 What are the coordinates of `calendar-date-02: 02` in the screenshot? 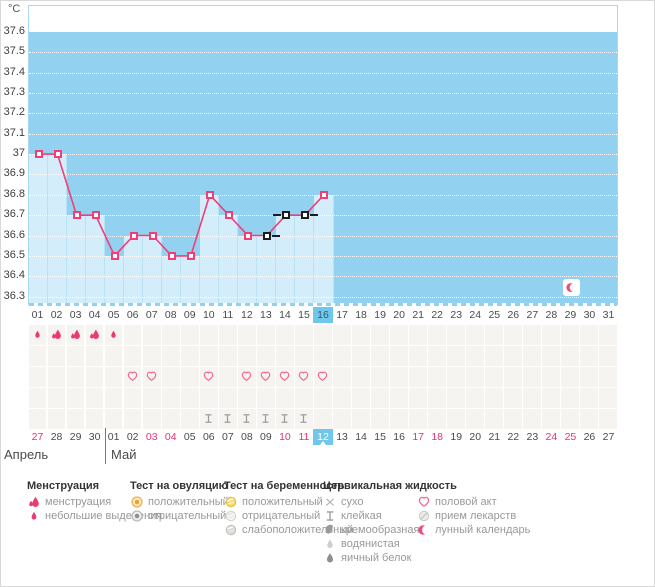 It's located at (132, 437).